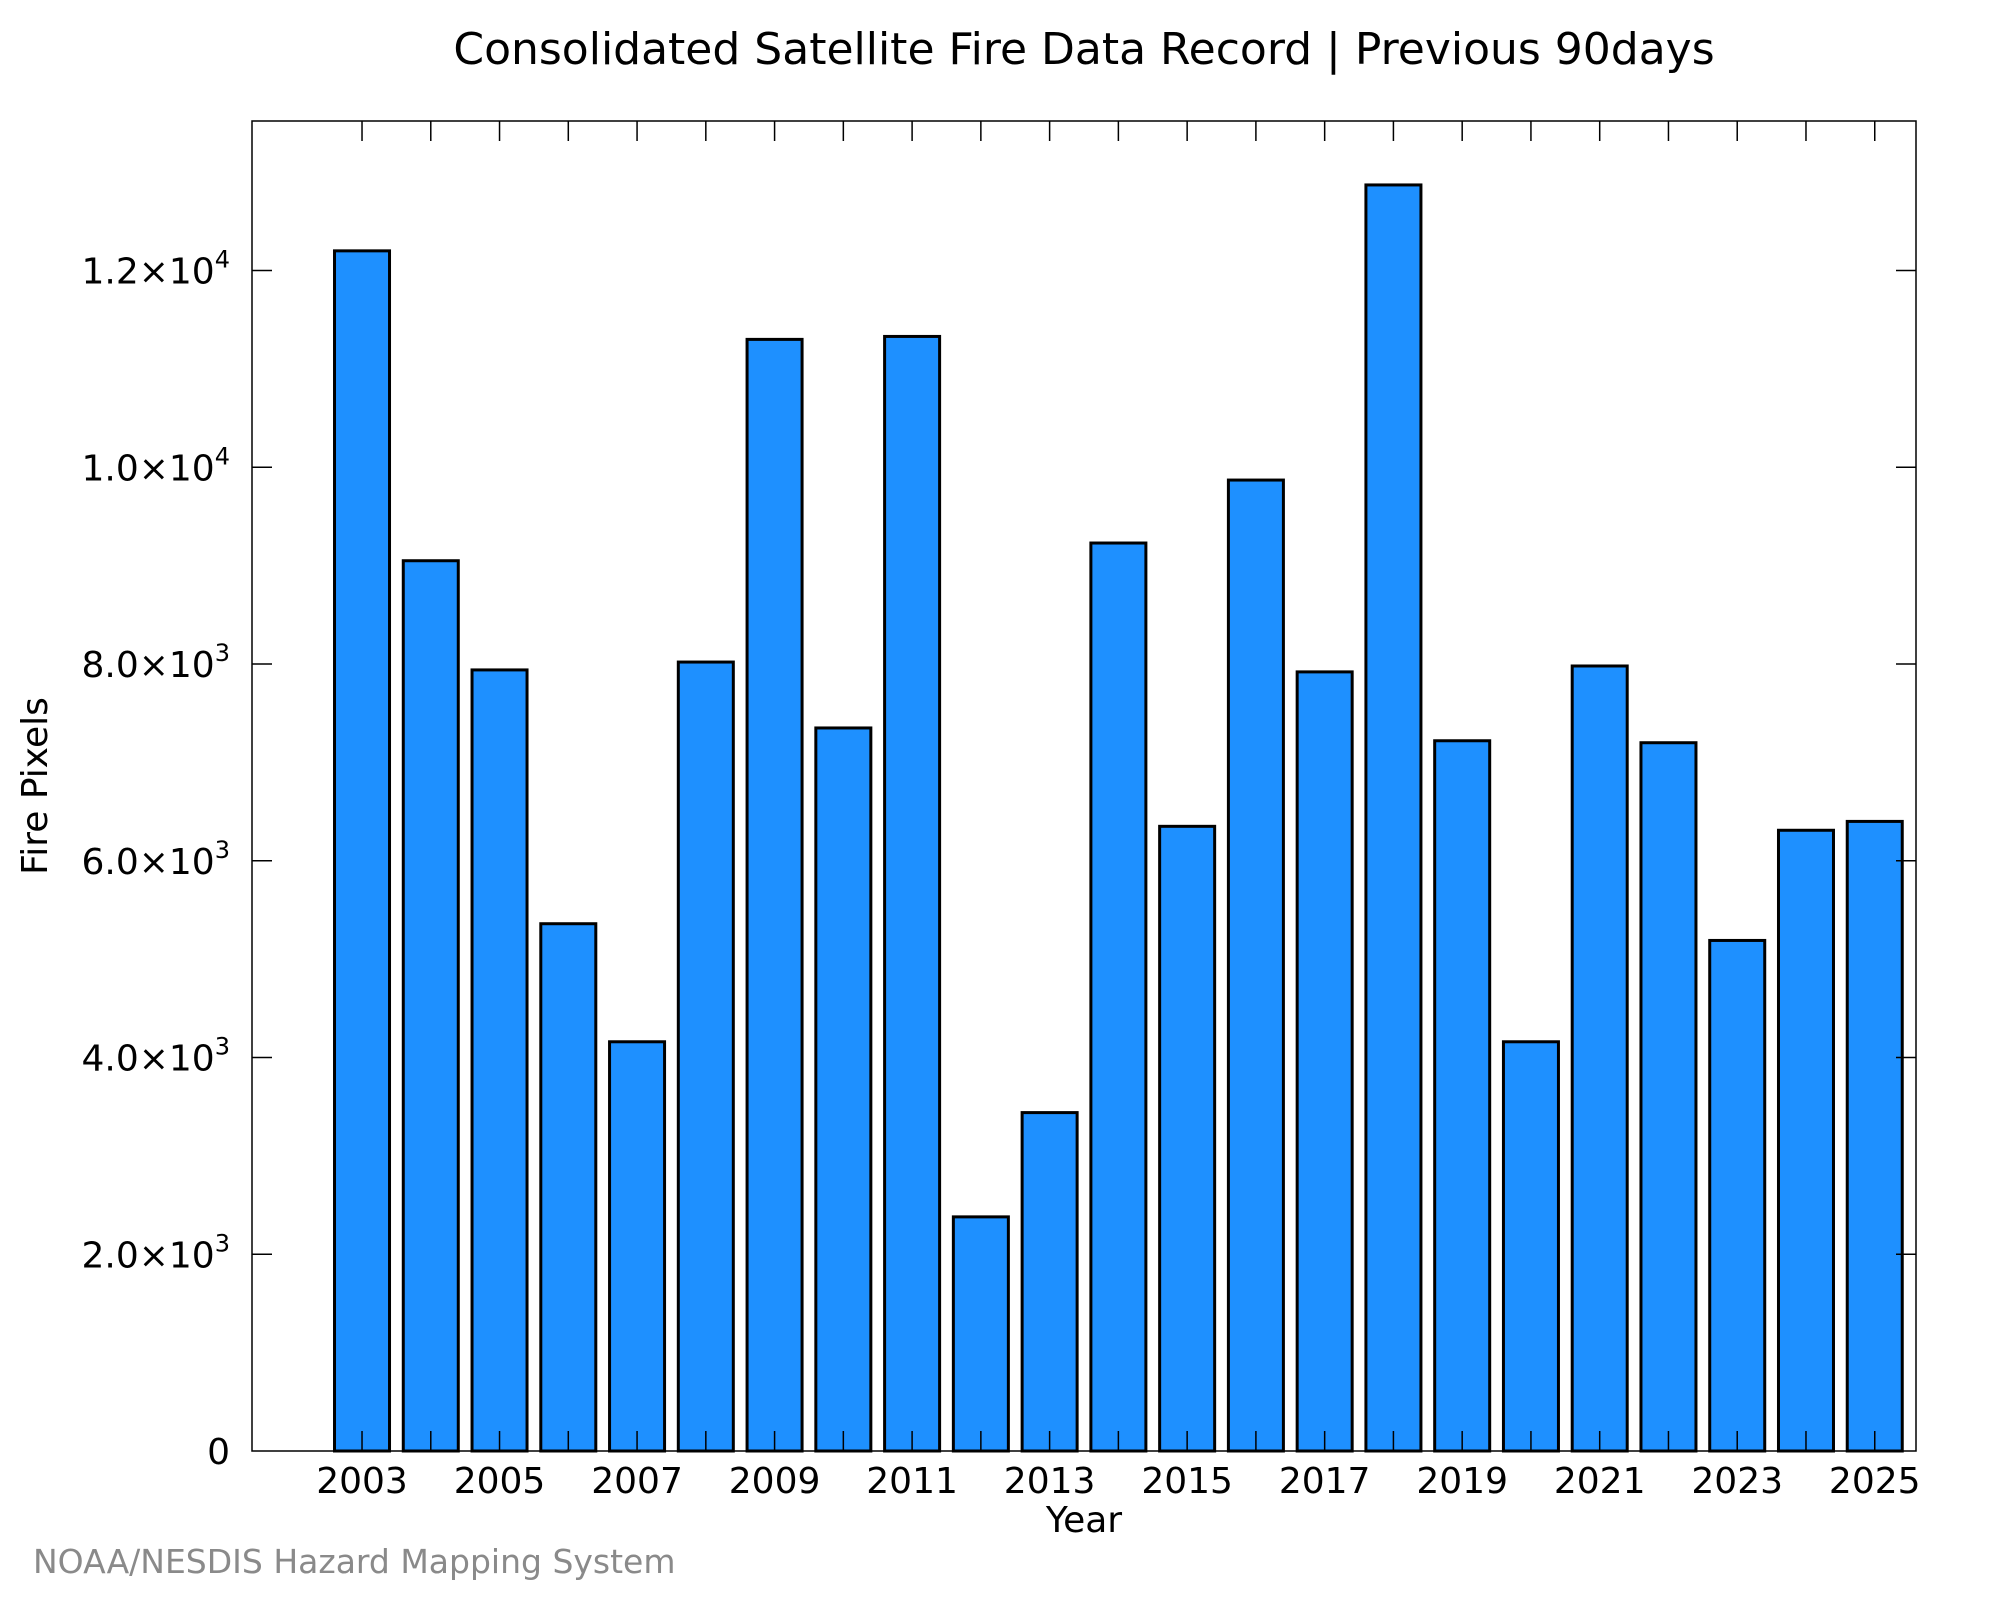  What do you see at coordinates (500, 1481) in the screenshot?
I see `x-tick-label: 2005` at bounding box center [500, 1481].